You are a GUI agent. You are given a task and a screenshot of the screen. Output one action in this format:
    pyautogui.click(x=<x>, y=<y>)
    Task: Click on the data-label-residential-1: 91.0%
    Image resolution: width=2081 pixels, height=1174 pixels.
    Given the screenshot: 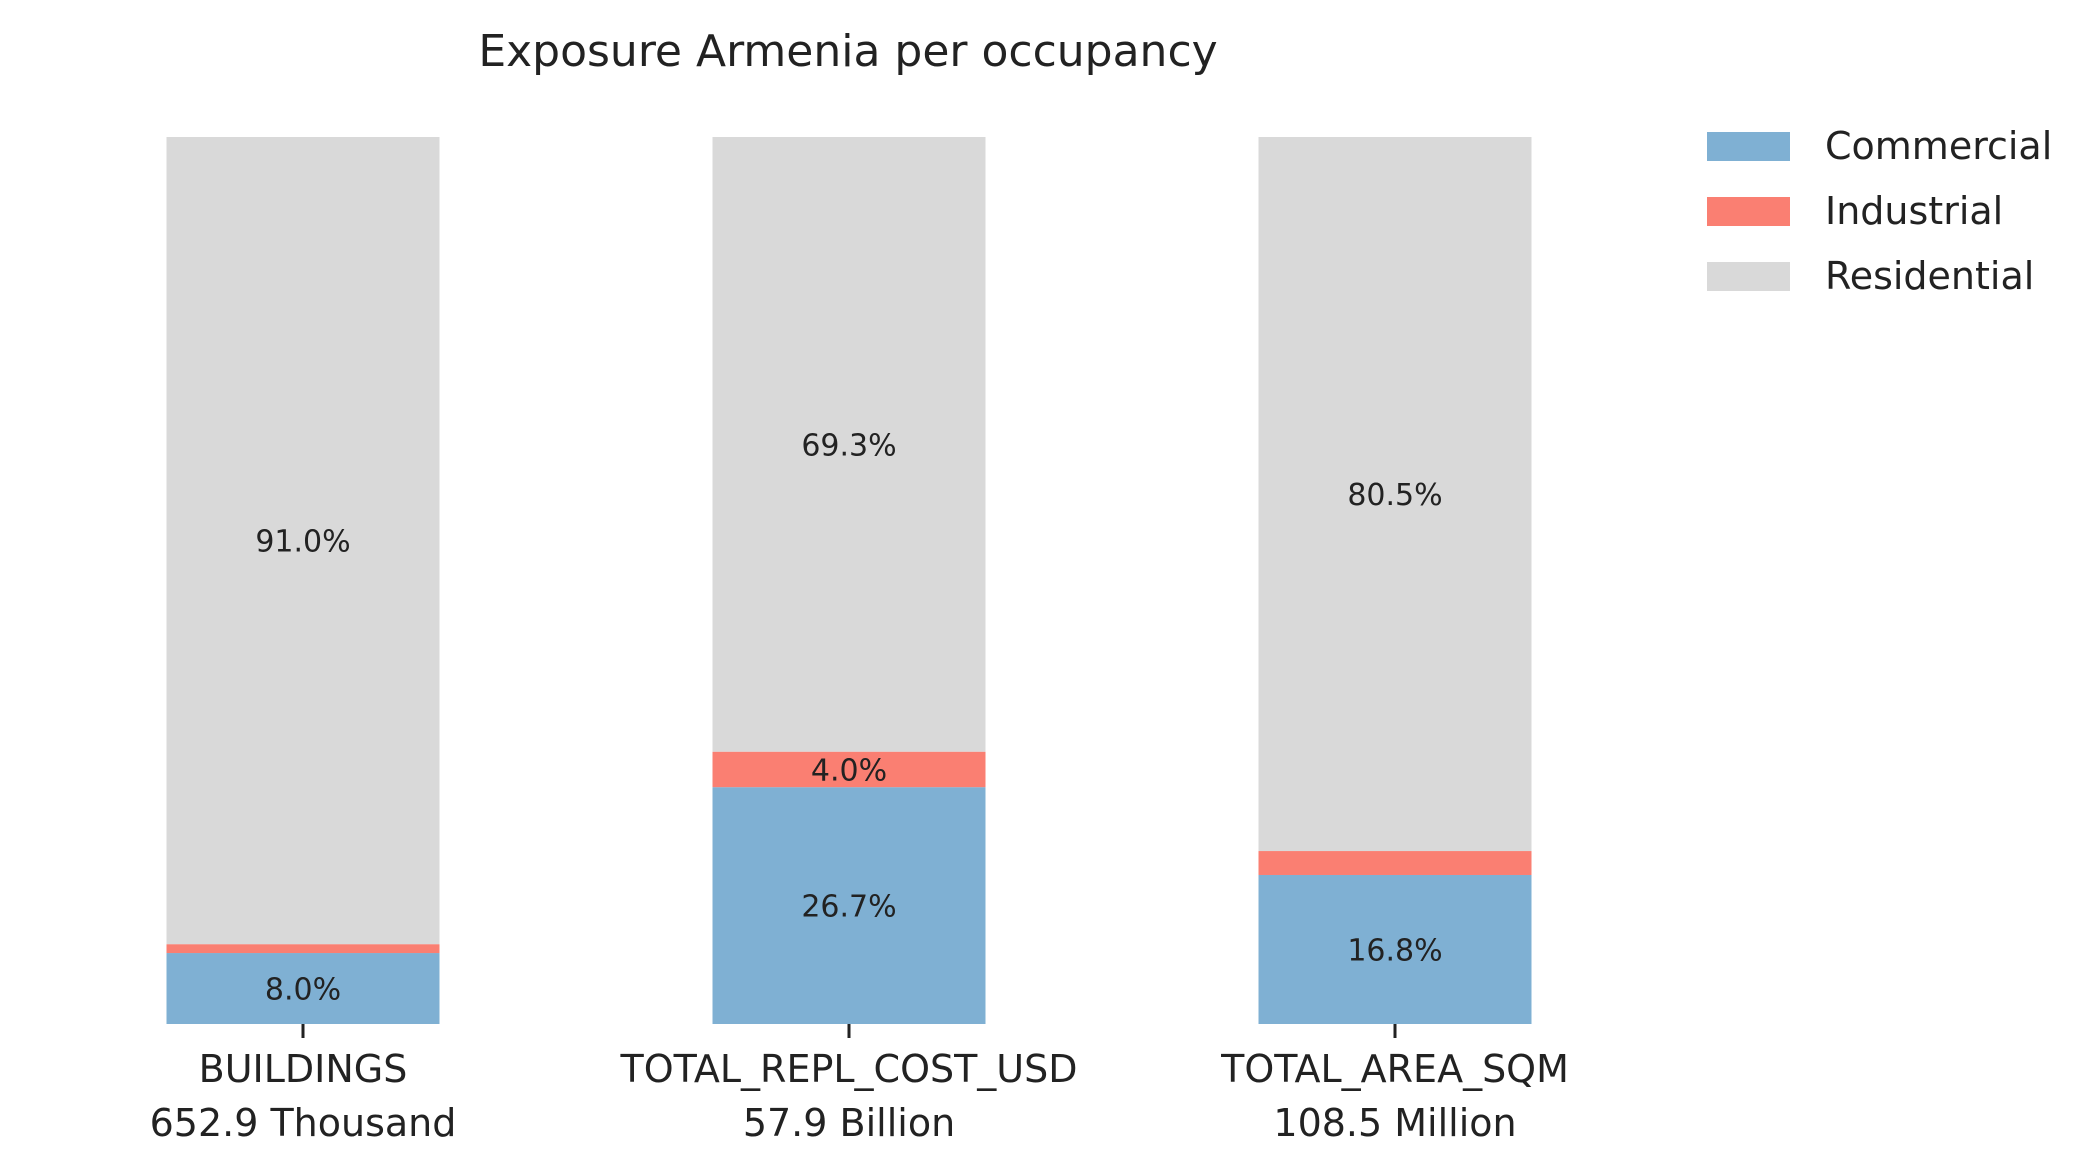 What is the action you would take?
    pyautogui.click(x=302, y=542)
    